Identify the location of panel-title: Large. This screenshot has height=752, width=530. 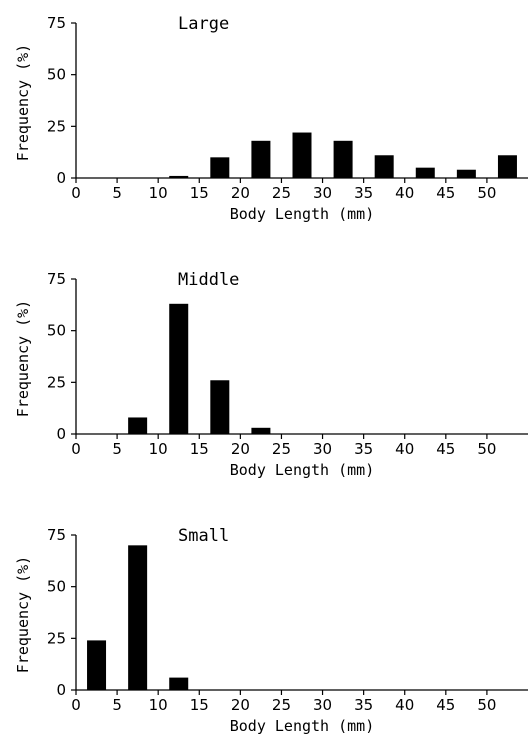
(203, 24).